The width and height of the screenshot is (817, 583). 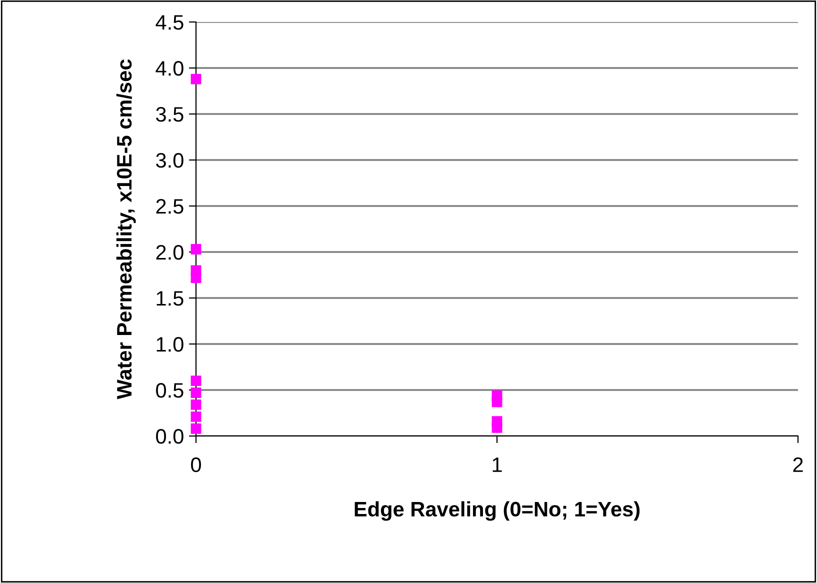 What do you see at coordinates (497, 511) in the screenshot?
I see `x-axis-title: Edge Raveling (0=No; 1=Yes)` at bounding box center [497, 511].